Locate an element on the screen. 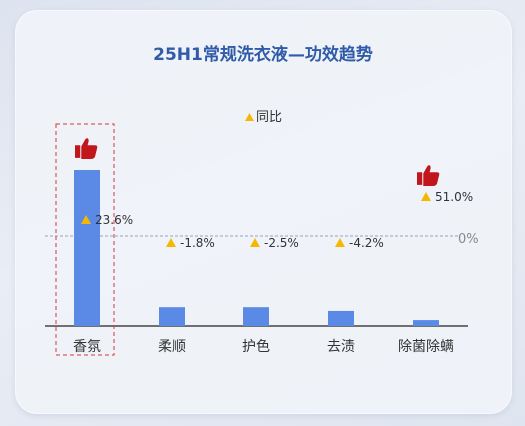 The width and height of the screenshot is (525, 426). zero-line-label: 0% is located at coordinates (468, 239).